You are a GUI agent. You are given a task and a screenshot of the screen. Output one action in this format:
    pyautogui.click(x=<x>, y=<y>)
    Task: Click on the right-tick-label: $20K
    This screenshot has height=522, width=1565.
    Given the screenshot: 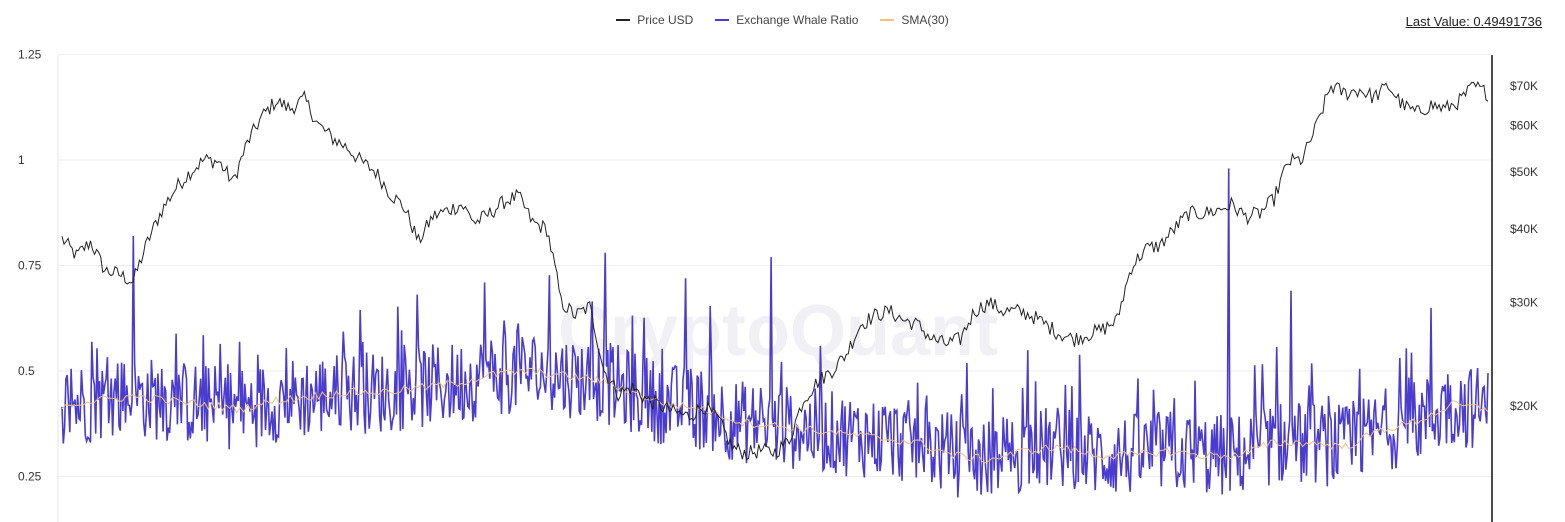 What is the action you would take?
    pyautogui.click(x=1524, y=406)
    